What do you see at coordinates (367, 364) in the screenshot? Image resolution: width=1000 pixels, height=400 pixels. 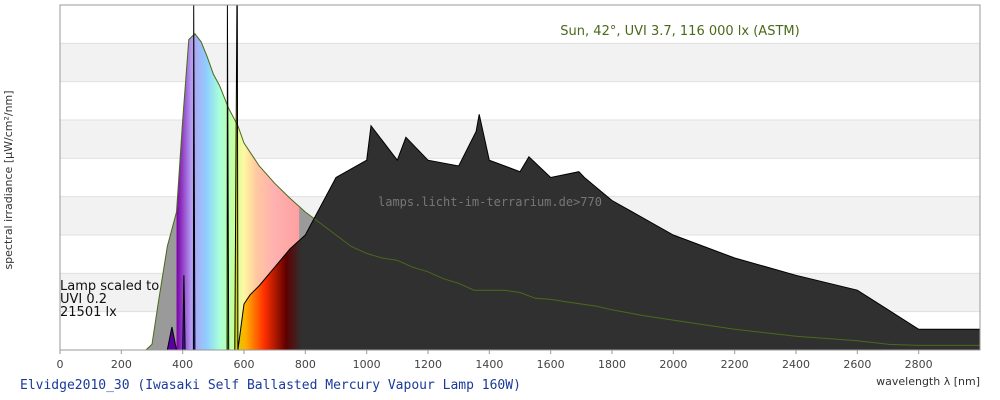 I see `x-tick-label: 1000` at bounding box center [367, 364].